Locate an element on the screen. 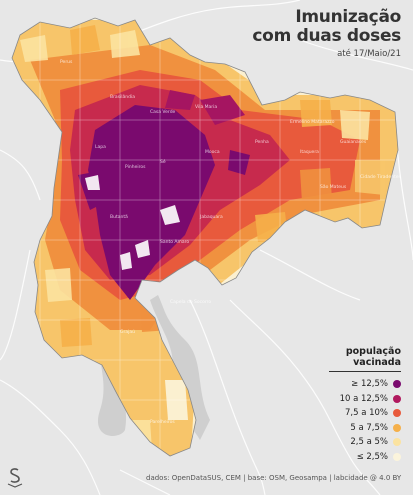 Image resolution: width=413 pixels, height=495 pixels. neighborhood-label: Mooca is located at coordinates (212, 152).